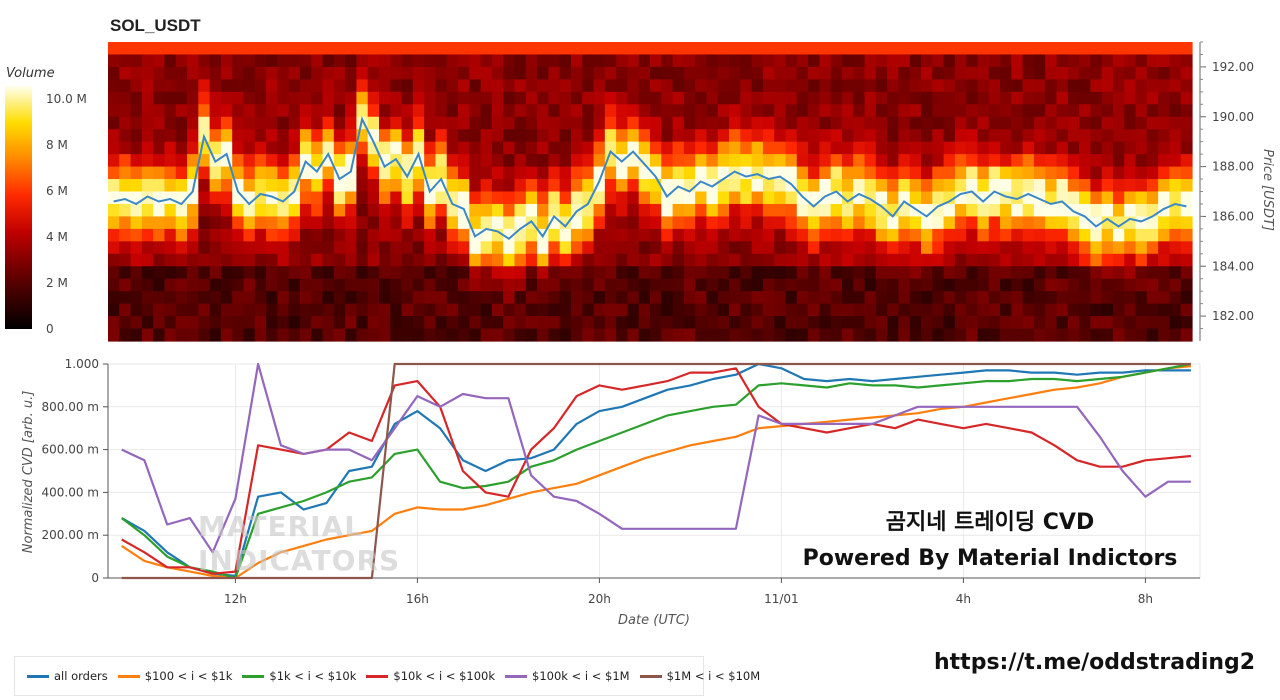 Image resolution: width=1280 pixels, height=700 pixels. What do you see at coordinates (963, 599) in the screenshot?
I see `cvd-x-tick-label: 4h` at bounding box center [963, 599].